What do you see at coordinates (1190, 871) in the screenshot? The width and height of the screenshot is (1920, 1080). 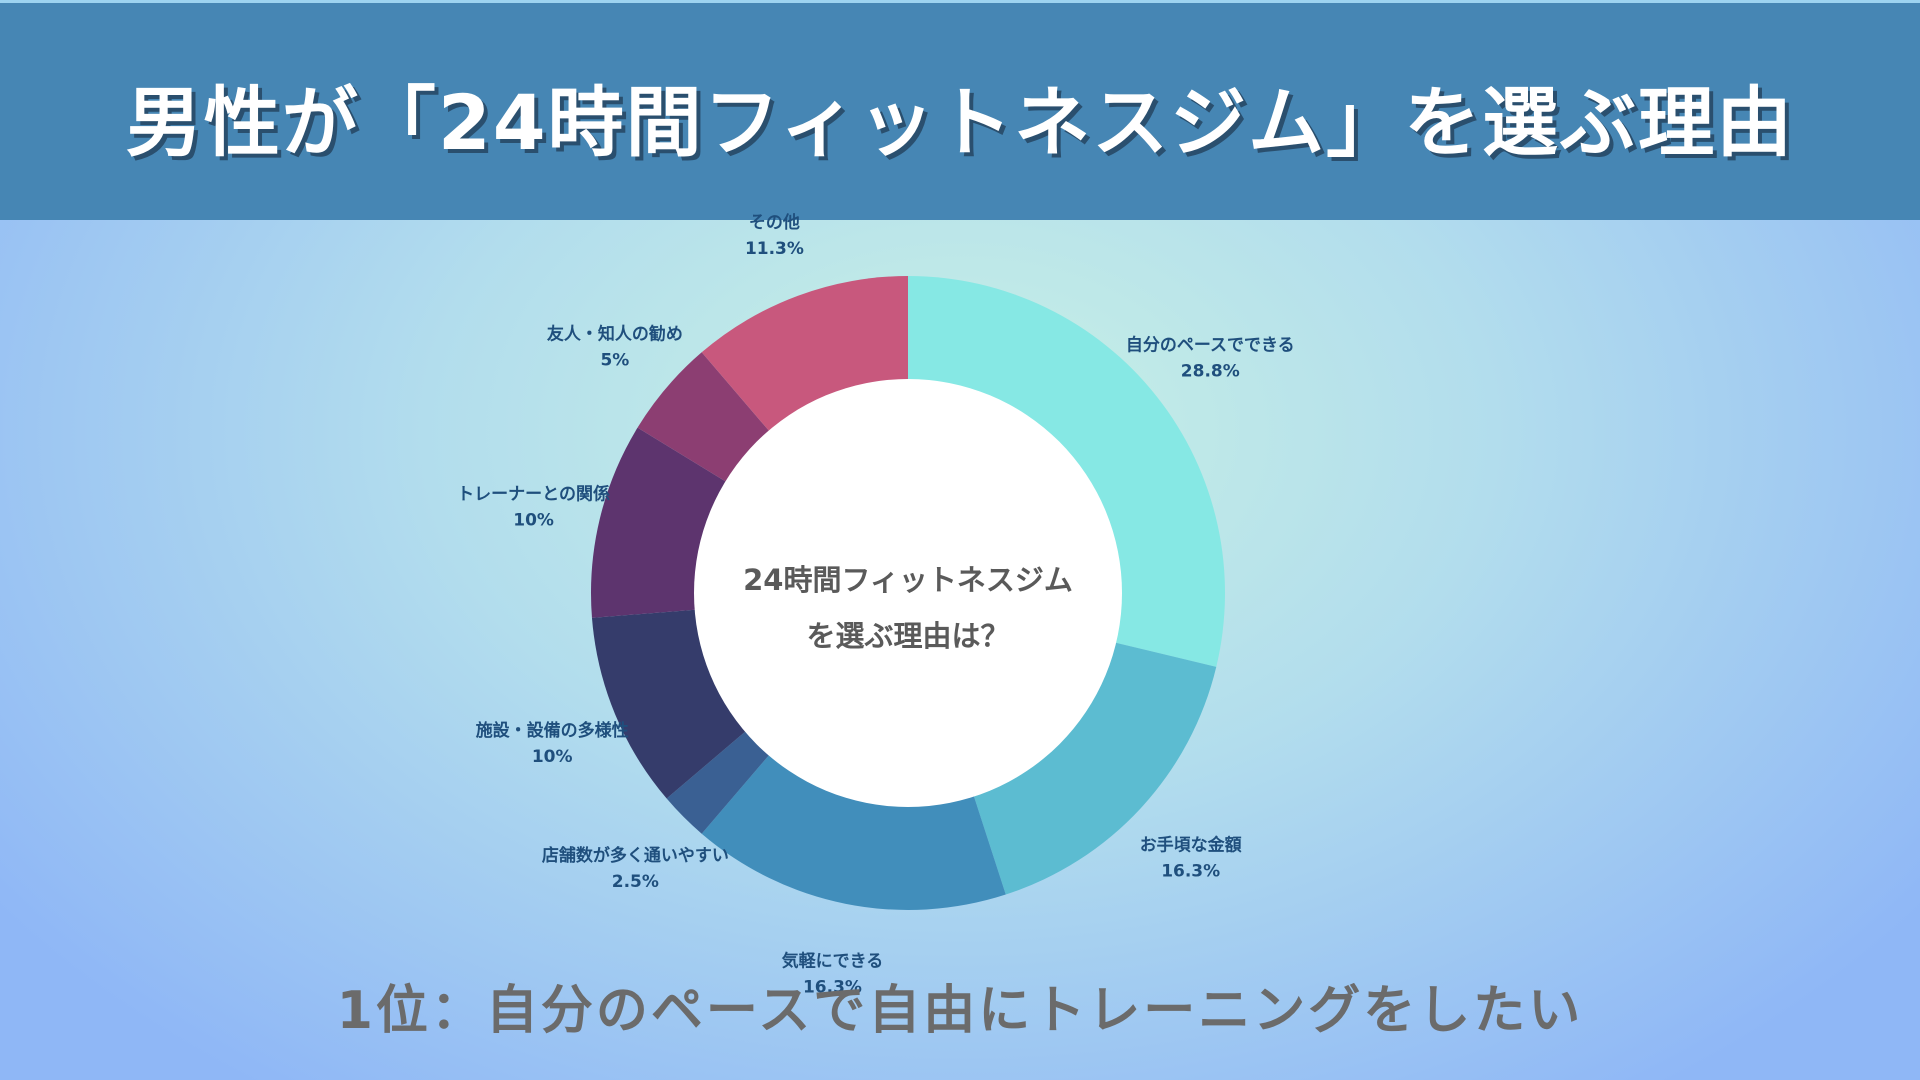 I see `slice-value-1: 16.3%` at bounding box center [1190, 871].